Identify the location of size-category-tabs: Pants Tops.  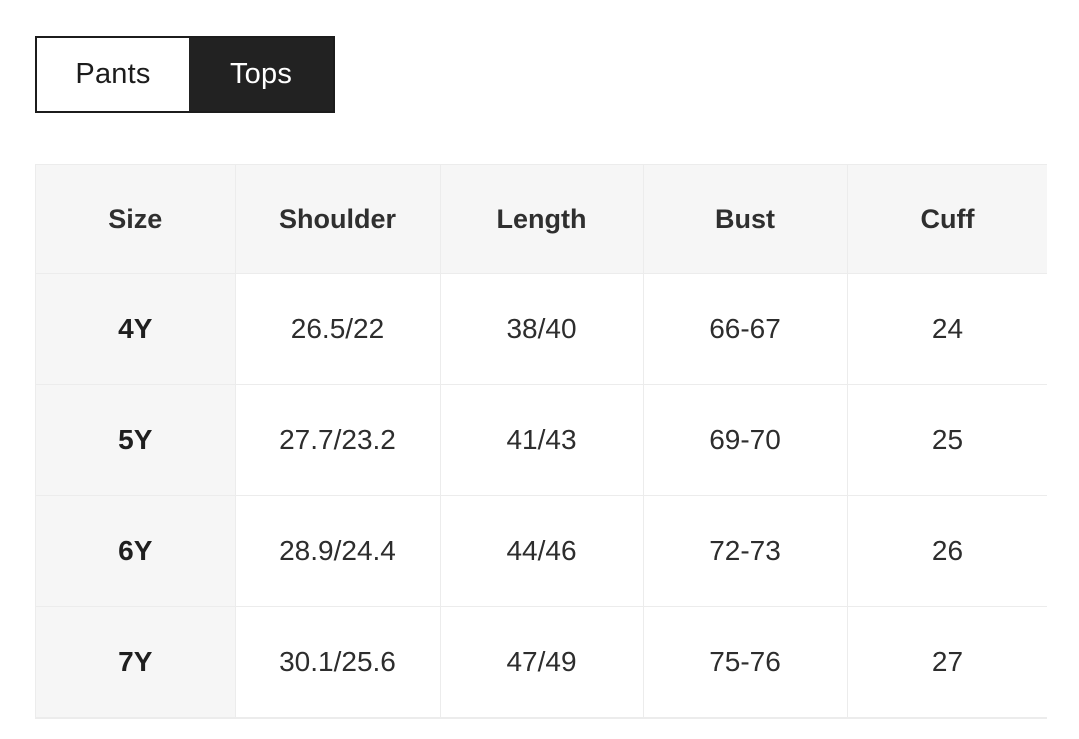
(185, 74).